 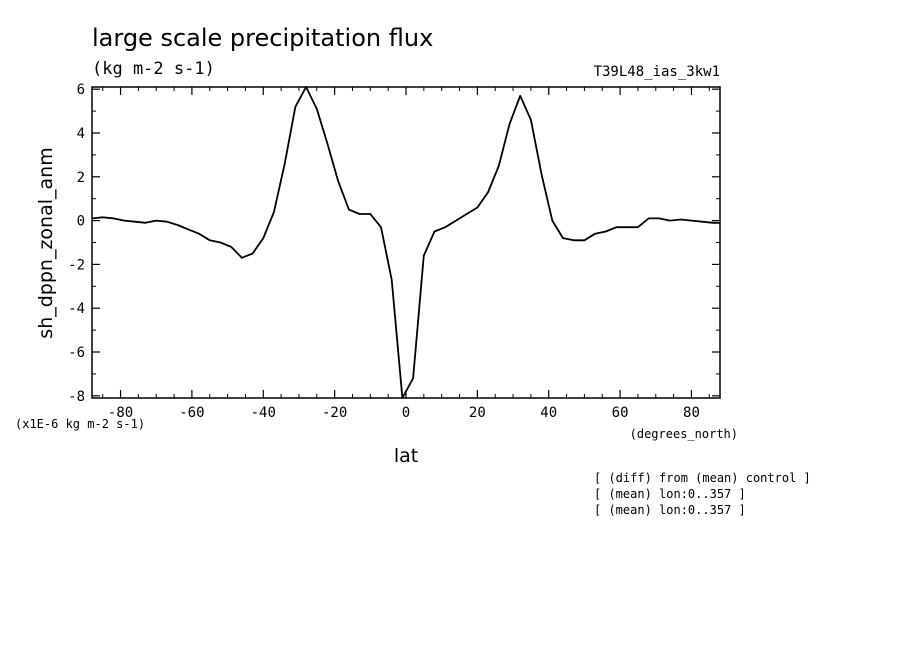 I want to click on y-scale-label: (x1E-6 kg m-2 s-1), so click(x=80, y=424).